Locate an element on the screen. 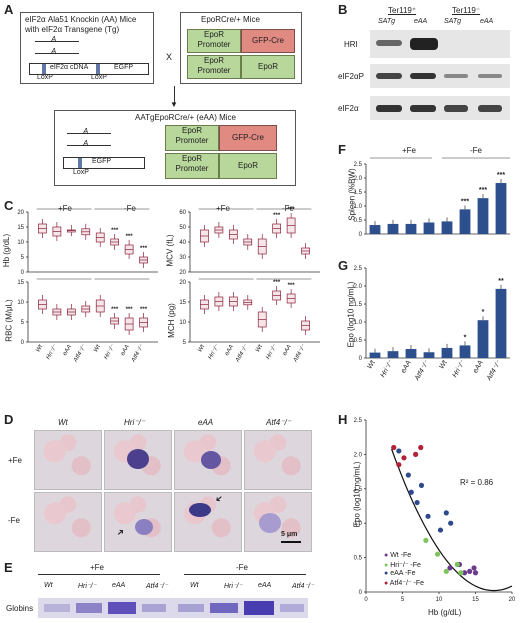 The height and width of the screenshot is (623, 520). reticulocyte-cell is located at coordinates (138, 459).